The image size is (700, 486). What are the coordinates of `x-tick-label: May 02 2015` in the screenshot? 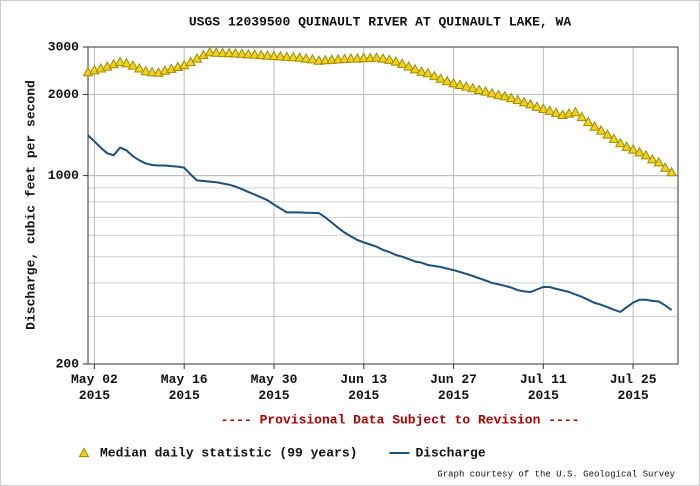 It's located at (94, 387).